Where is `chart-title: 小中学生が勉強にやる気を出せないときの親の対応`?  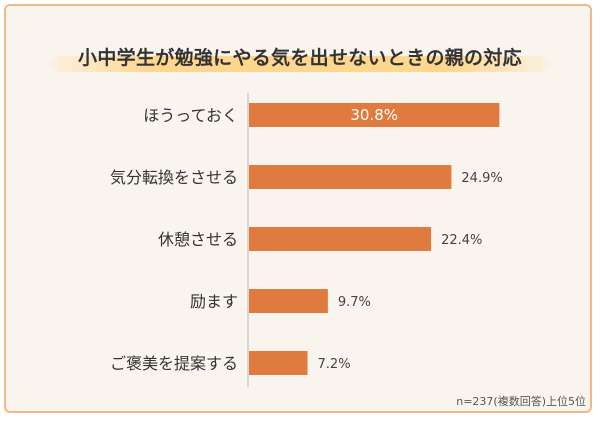 chart-title: 小中学生が勉強にやる気を出せないときの親の対応 is located at coordinates (300, 57).